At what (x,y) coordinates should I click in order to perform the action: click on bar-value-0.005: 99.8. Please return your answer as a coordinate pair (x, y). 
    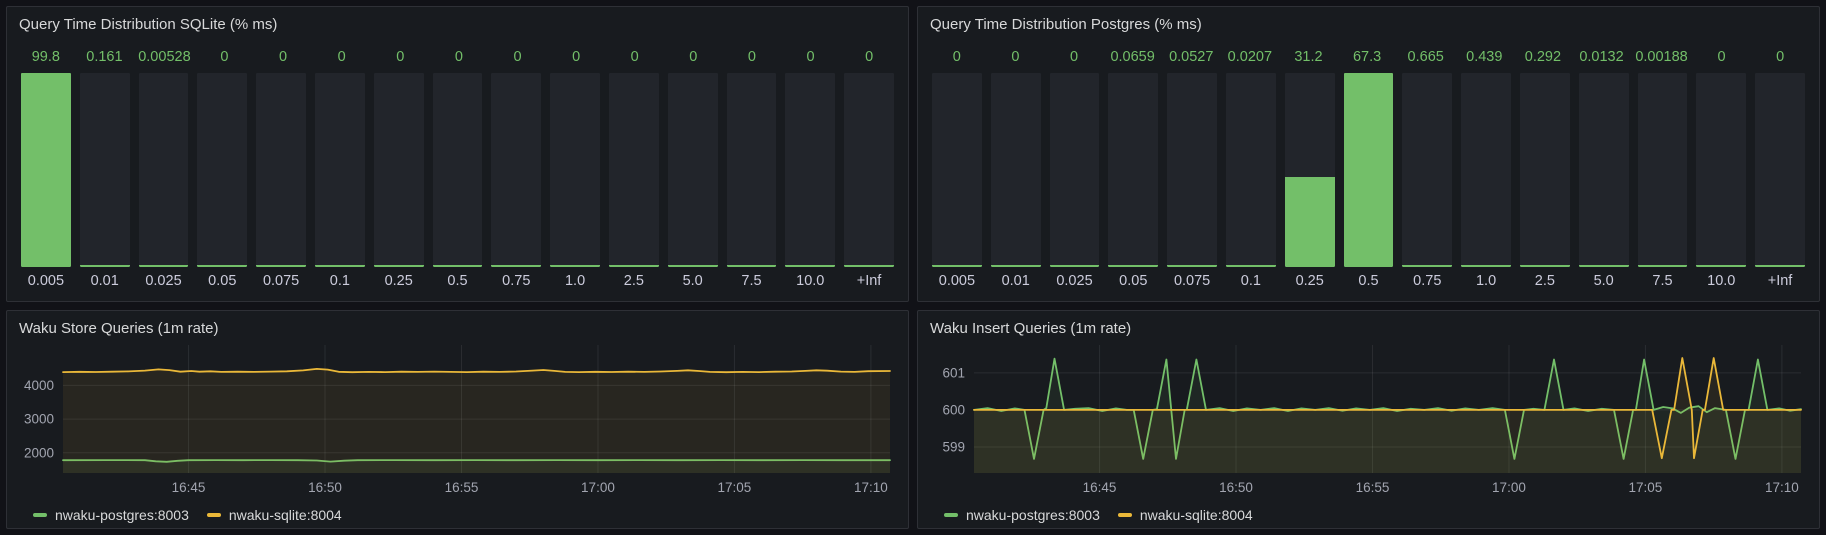
    Looking at the image, I should click on (45, 57).